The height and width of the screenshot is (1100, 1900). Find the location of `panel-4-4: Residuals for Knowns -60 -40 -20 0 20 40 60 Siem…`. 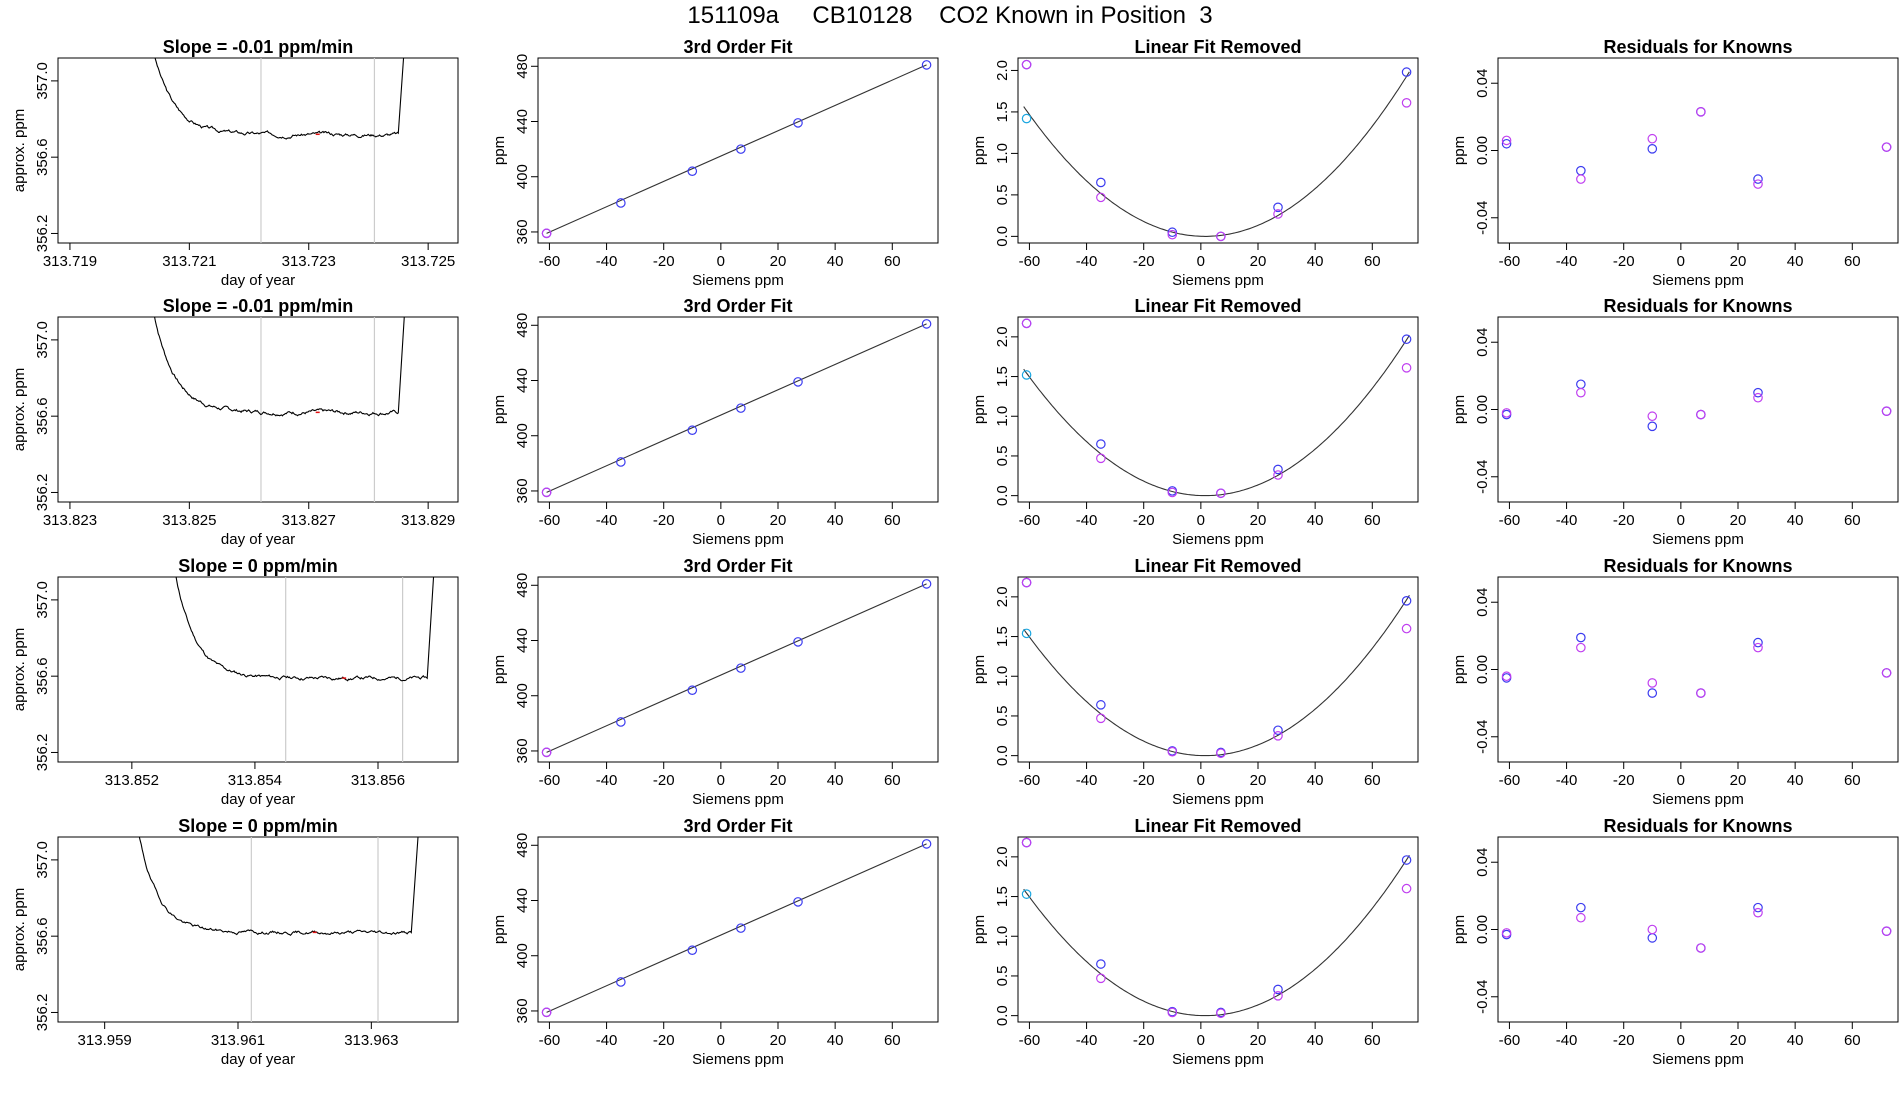

panel-4-4: Residuals for Knowns -60 -40 -20 0 20 40 60 Siem… is located at coordinates (1675, 942).